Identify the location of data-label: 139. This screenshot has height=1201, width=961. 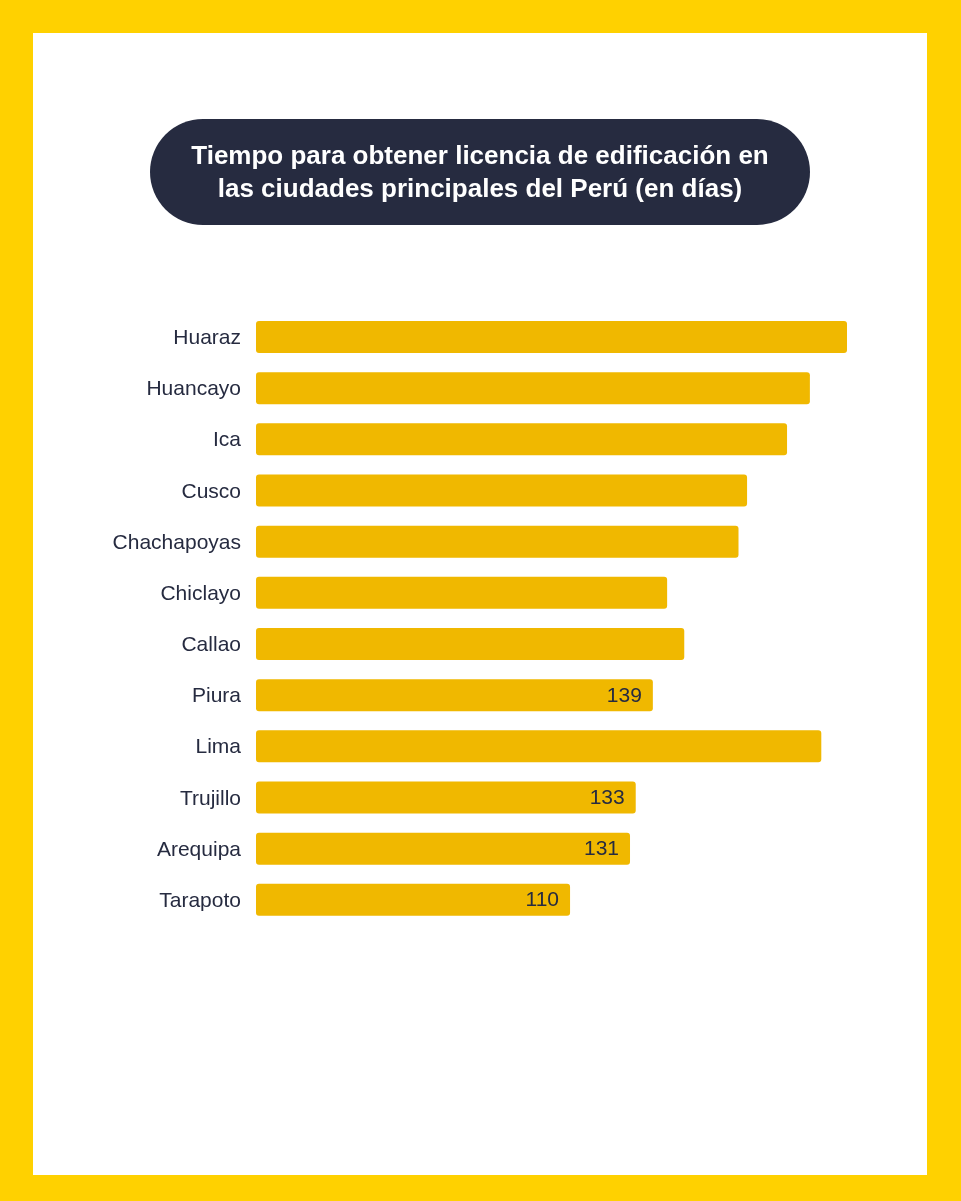
(624, 694).